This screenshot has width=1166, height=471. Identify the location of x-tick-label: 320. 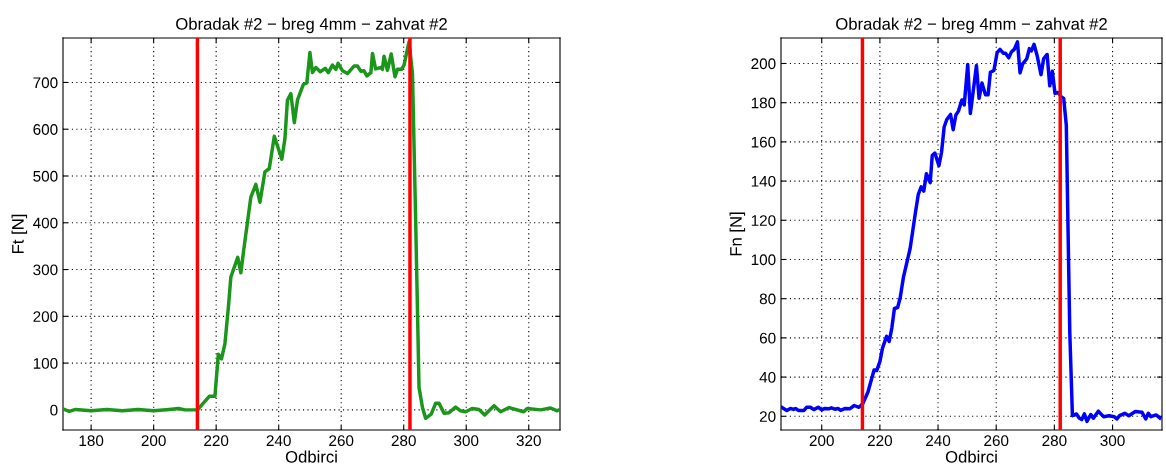
(528, 441).